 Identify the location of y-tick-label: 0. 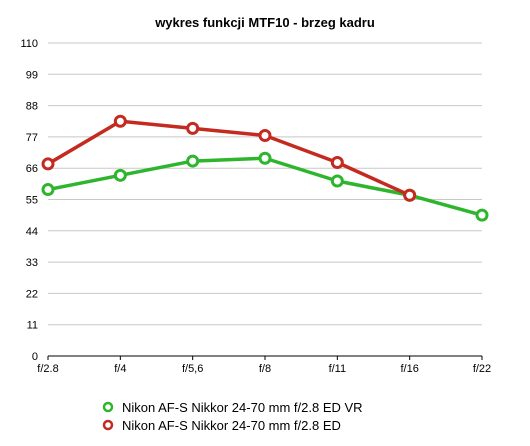
(35, 357).